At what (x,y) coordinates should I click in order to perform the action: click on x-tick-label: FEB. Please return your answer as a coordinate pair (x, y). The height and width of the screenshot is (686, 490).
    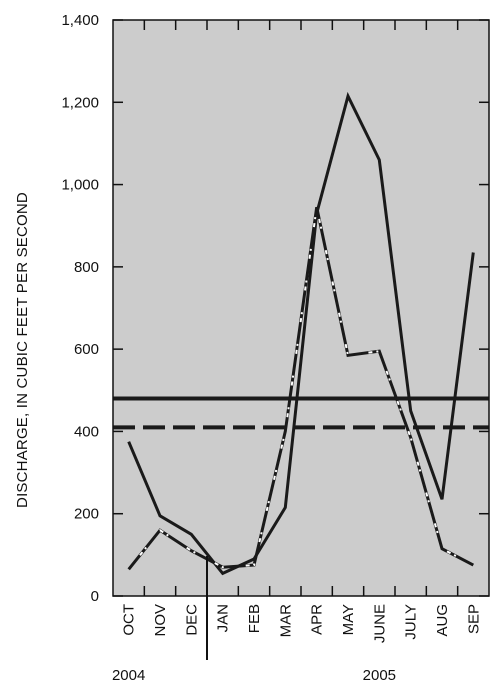
    Looking at the image, I should click on (254, 618).